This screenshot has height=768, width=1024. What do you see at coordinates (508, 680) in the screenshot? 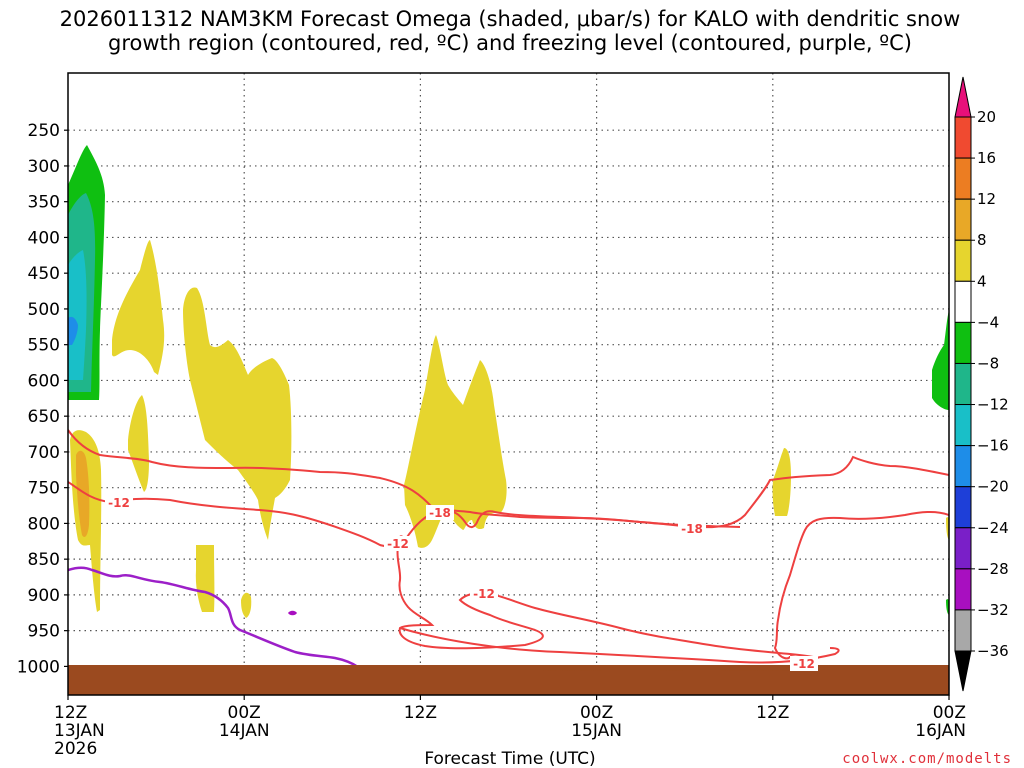
I see `ground-surface-top` at bounding box center [508, 680].